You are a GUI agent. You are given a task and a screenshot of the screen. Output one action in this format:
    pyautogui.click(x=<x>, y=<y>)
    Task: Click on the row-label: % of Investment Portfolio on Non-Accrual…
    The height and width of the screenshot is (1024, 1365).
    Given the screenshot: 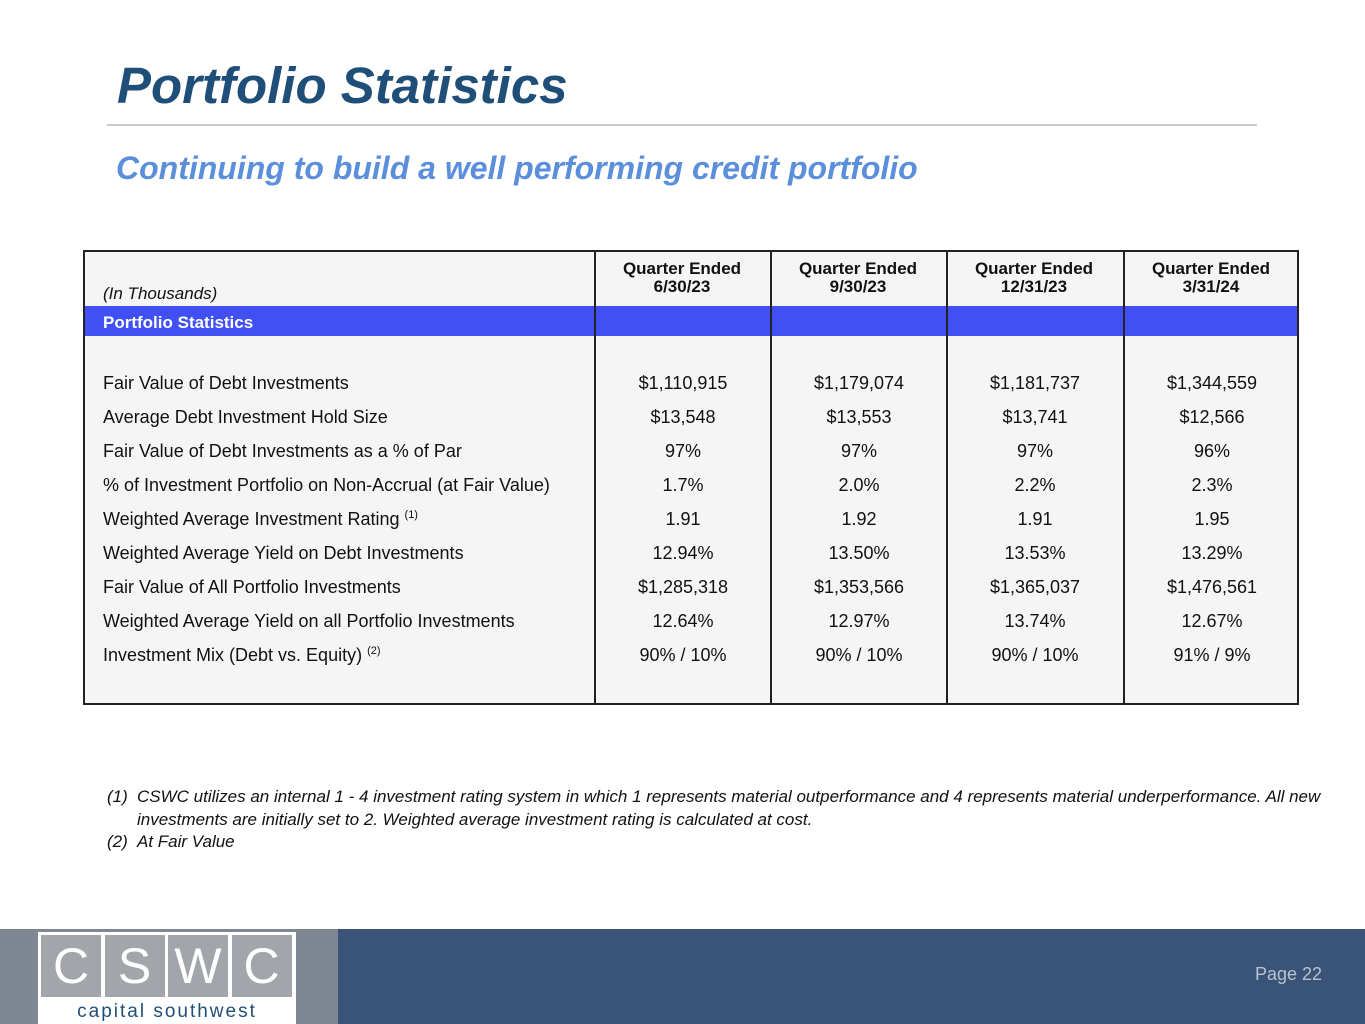 What is the action you would take?
    pyautogui.click(x=326, y=485)
    